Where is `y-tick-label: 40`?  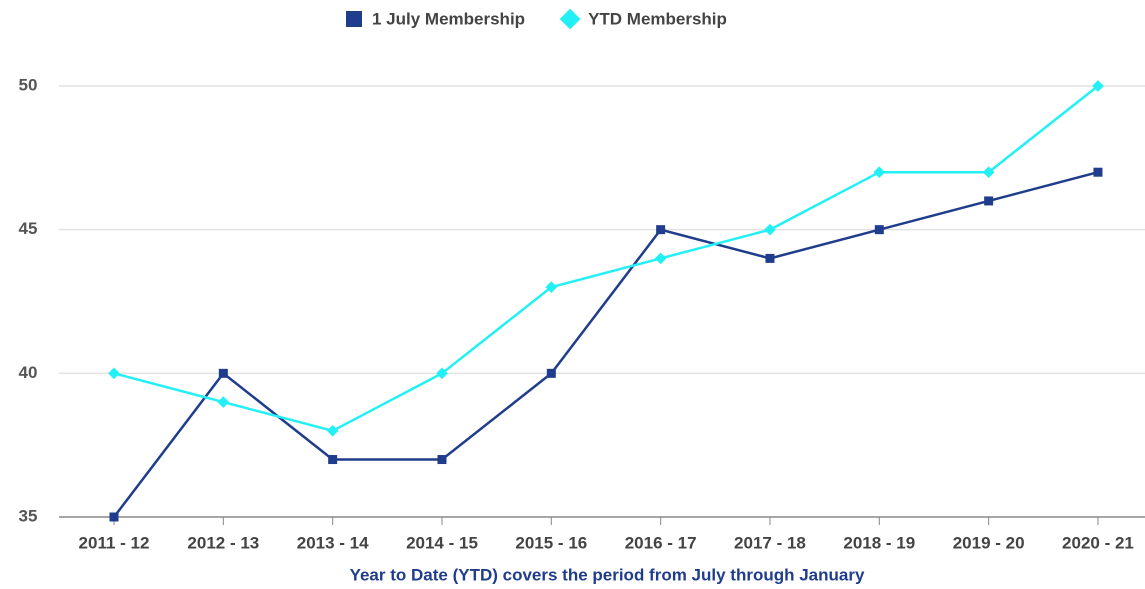 y-tick-label: 40 is located at coordinates (28, 372).